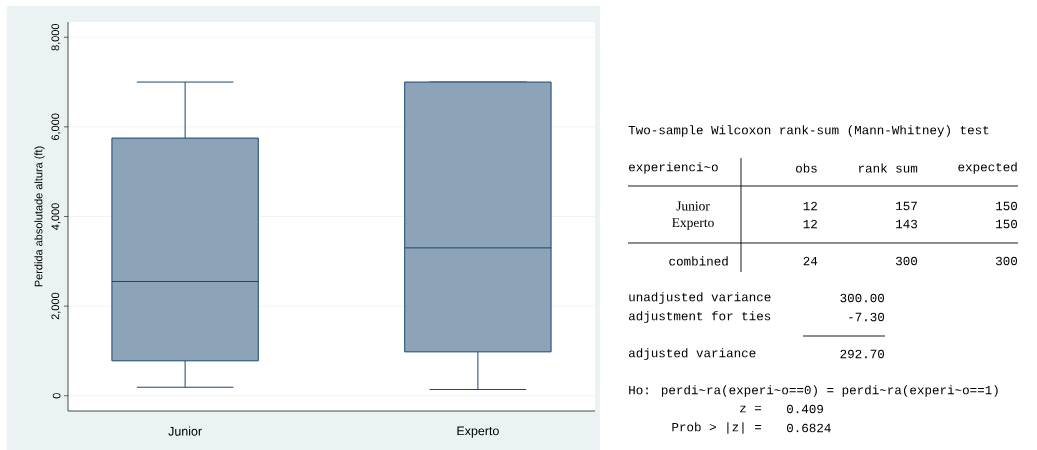 This screenshot has width=1037, height=450. Describe the element at coordinates (751, 409) in the screenshot. I see `text: z =` at that location.